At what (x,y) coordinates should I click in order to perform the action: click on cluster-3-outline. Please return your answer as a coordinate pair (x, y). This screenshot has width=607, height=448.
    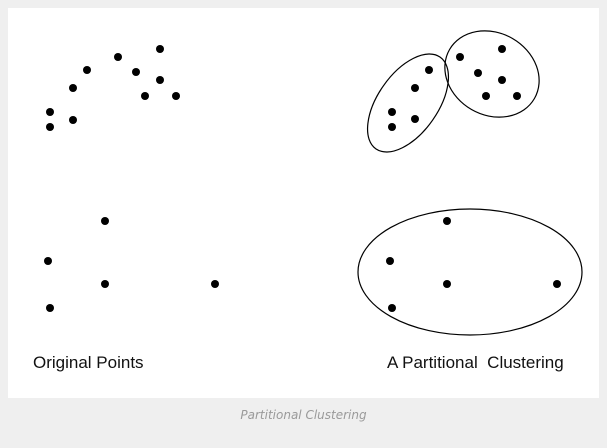
    Looking at the image, I should click on (470, 272).